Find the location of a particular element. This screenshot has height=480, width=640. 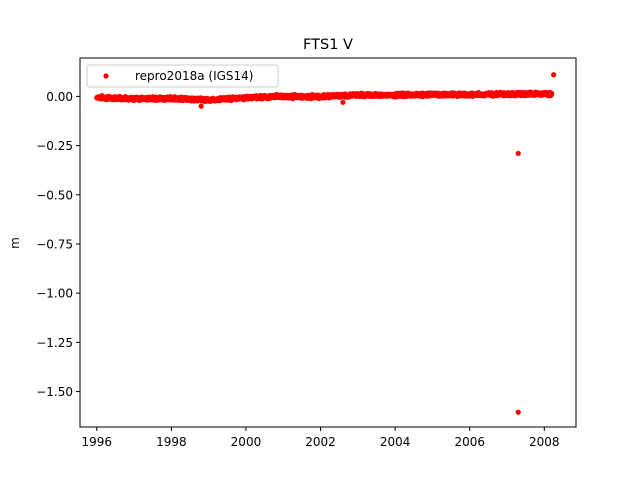

x-axis: 1996 1998 2000 2002 2004 2006 2008 is located at coordinates (321, 438).